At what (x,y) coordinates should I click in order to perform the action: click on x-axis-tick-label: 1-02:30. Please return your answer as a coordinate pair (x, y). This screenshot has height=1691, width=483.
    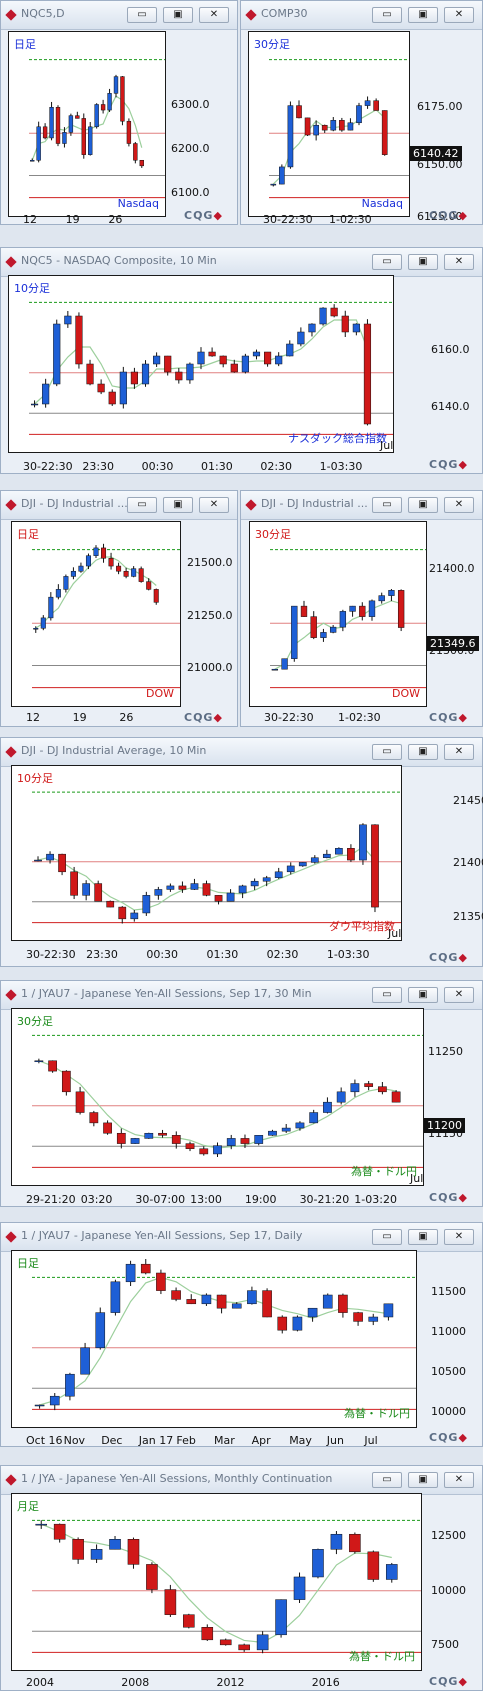
    Looking at the image, I should click on (359, 717).